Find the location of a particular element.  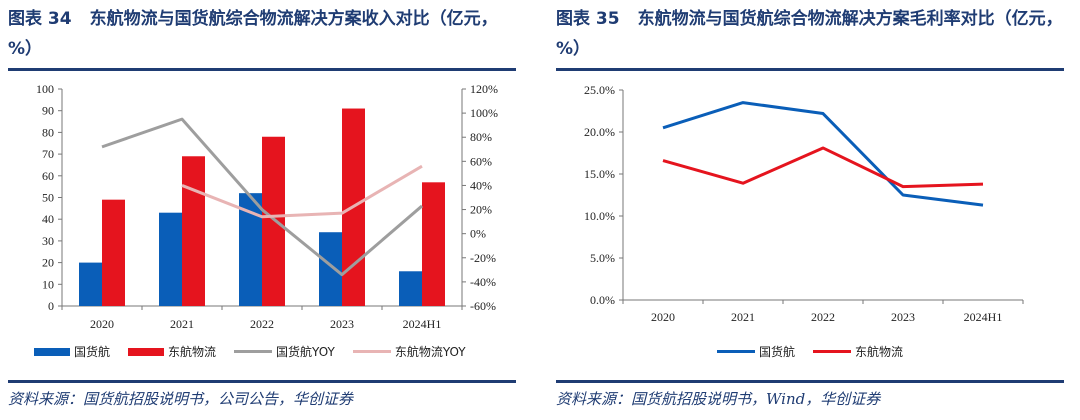

y-tick-label: 25.0% is located at coordinates (599, 90).